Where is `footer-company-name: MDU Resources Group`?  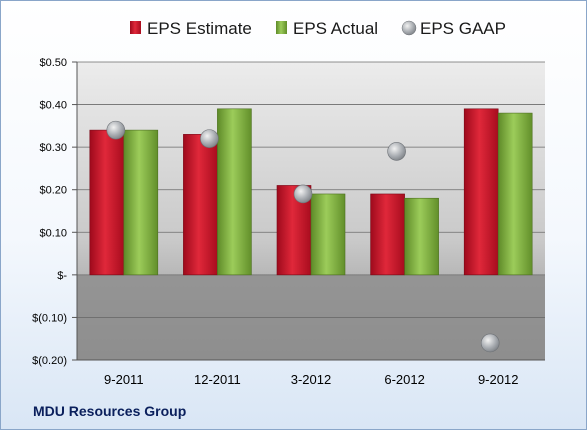
footer-company-name: MDU Resources Group is located at coordinates (110, 411).